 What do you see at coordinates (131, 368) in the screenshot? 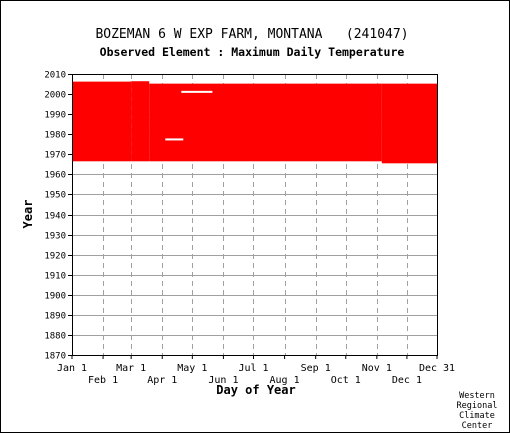
I see `x-tick-label: Mar 1` at bounding box center [131, 368].